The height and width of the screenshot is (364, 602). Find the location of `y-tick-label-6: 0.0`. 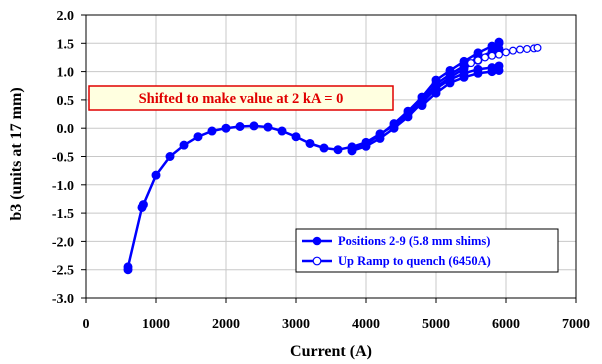

y-tick-label-6: 0.0 is located at coordinates (66, 129).